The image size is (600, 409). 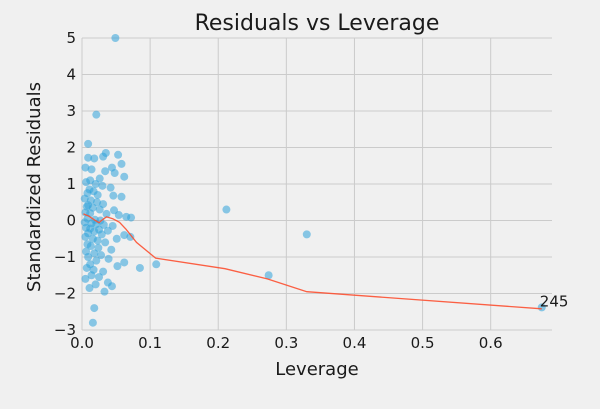 I want to click on chart-title: Residuals vs Leverage, so click(x=317, y=23).